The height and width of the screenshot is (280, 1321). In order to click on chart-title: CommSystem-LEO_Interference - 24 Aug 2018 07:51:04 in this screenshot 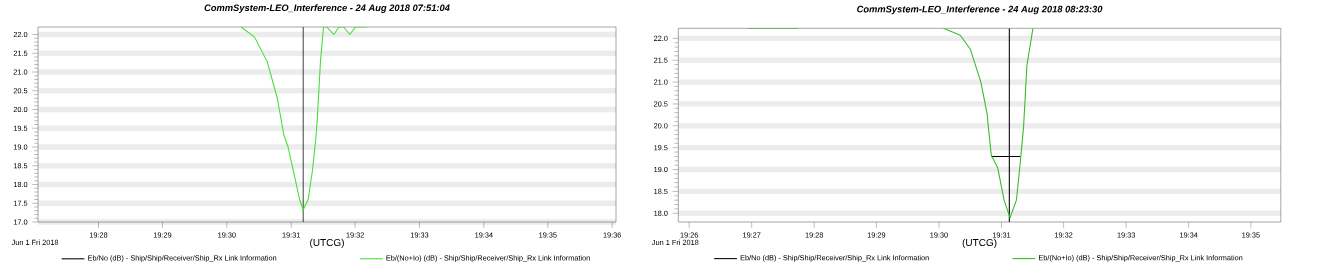, I will do `click(327, 8)`.